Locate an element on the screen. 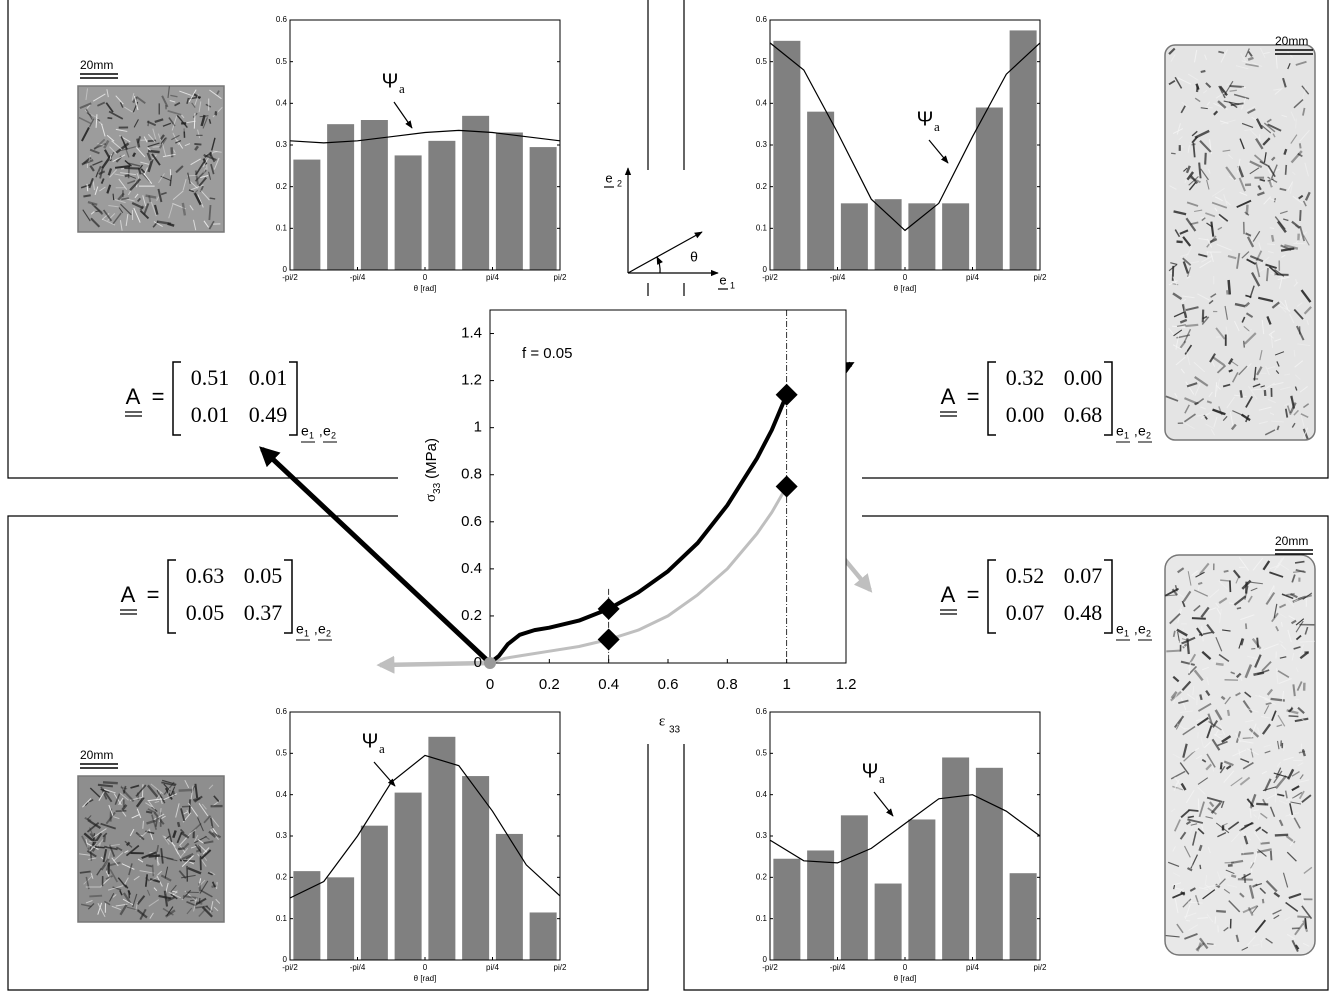 Image resolution: width=1335 pixels, height=992 pixels. y-tick-label: 0 is located at coordinates (478, 662).